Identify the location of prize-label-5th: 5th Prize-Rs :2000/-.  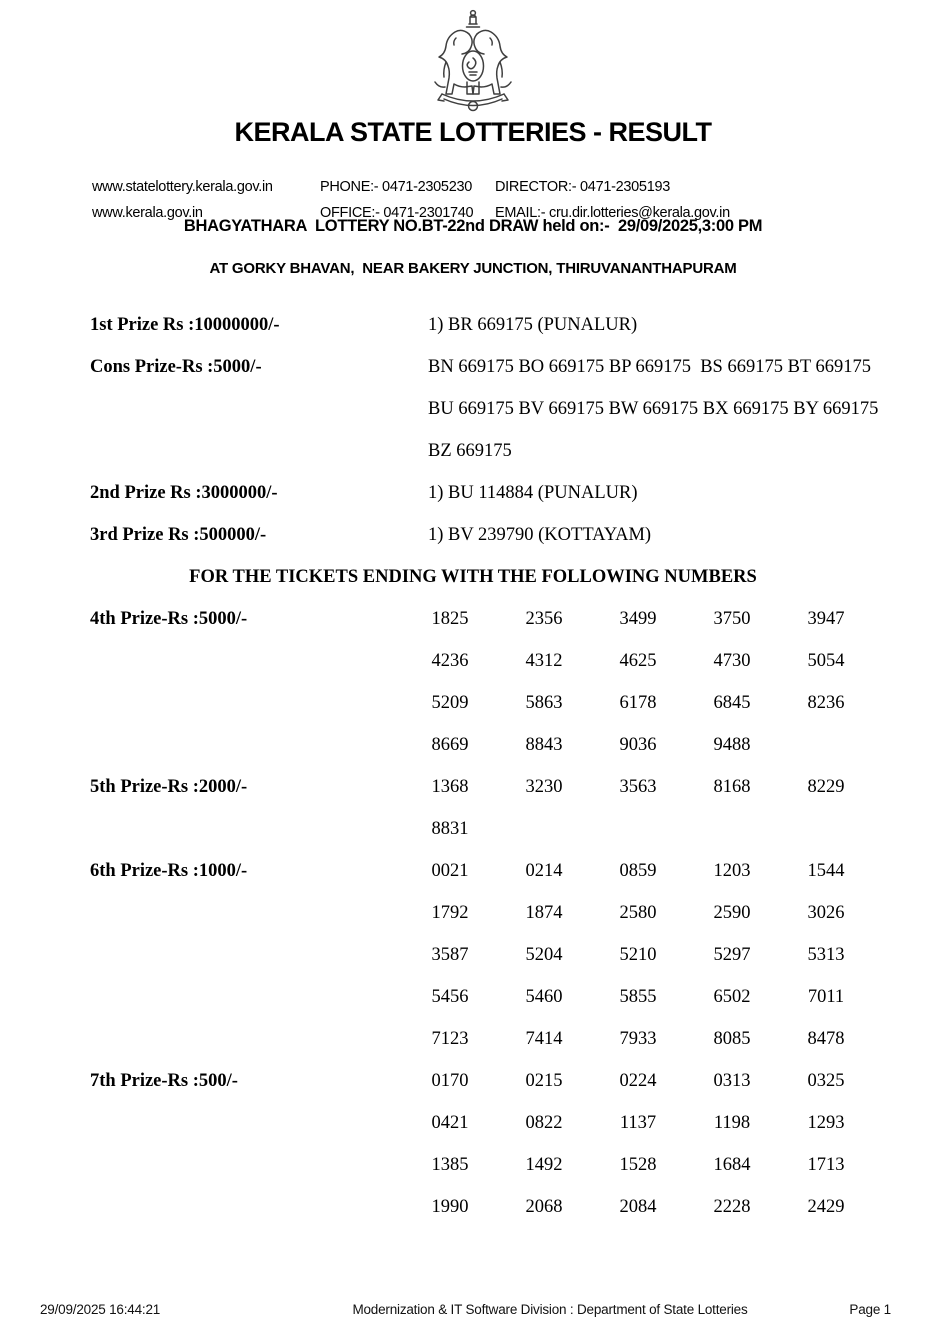
(169, 786).